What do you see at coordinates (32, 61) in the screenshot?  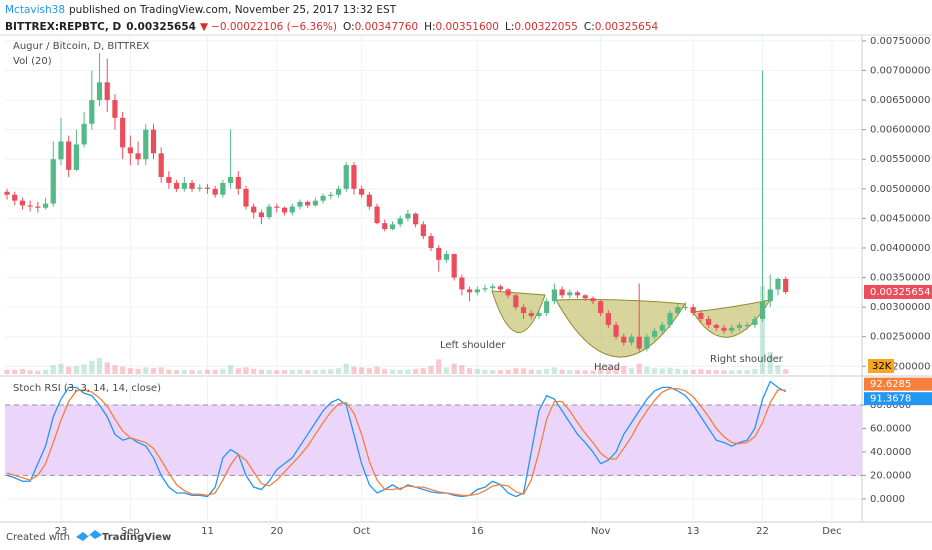 I see `volume-title: Vol (20)` at bounding box center [32, 61].